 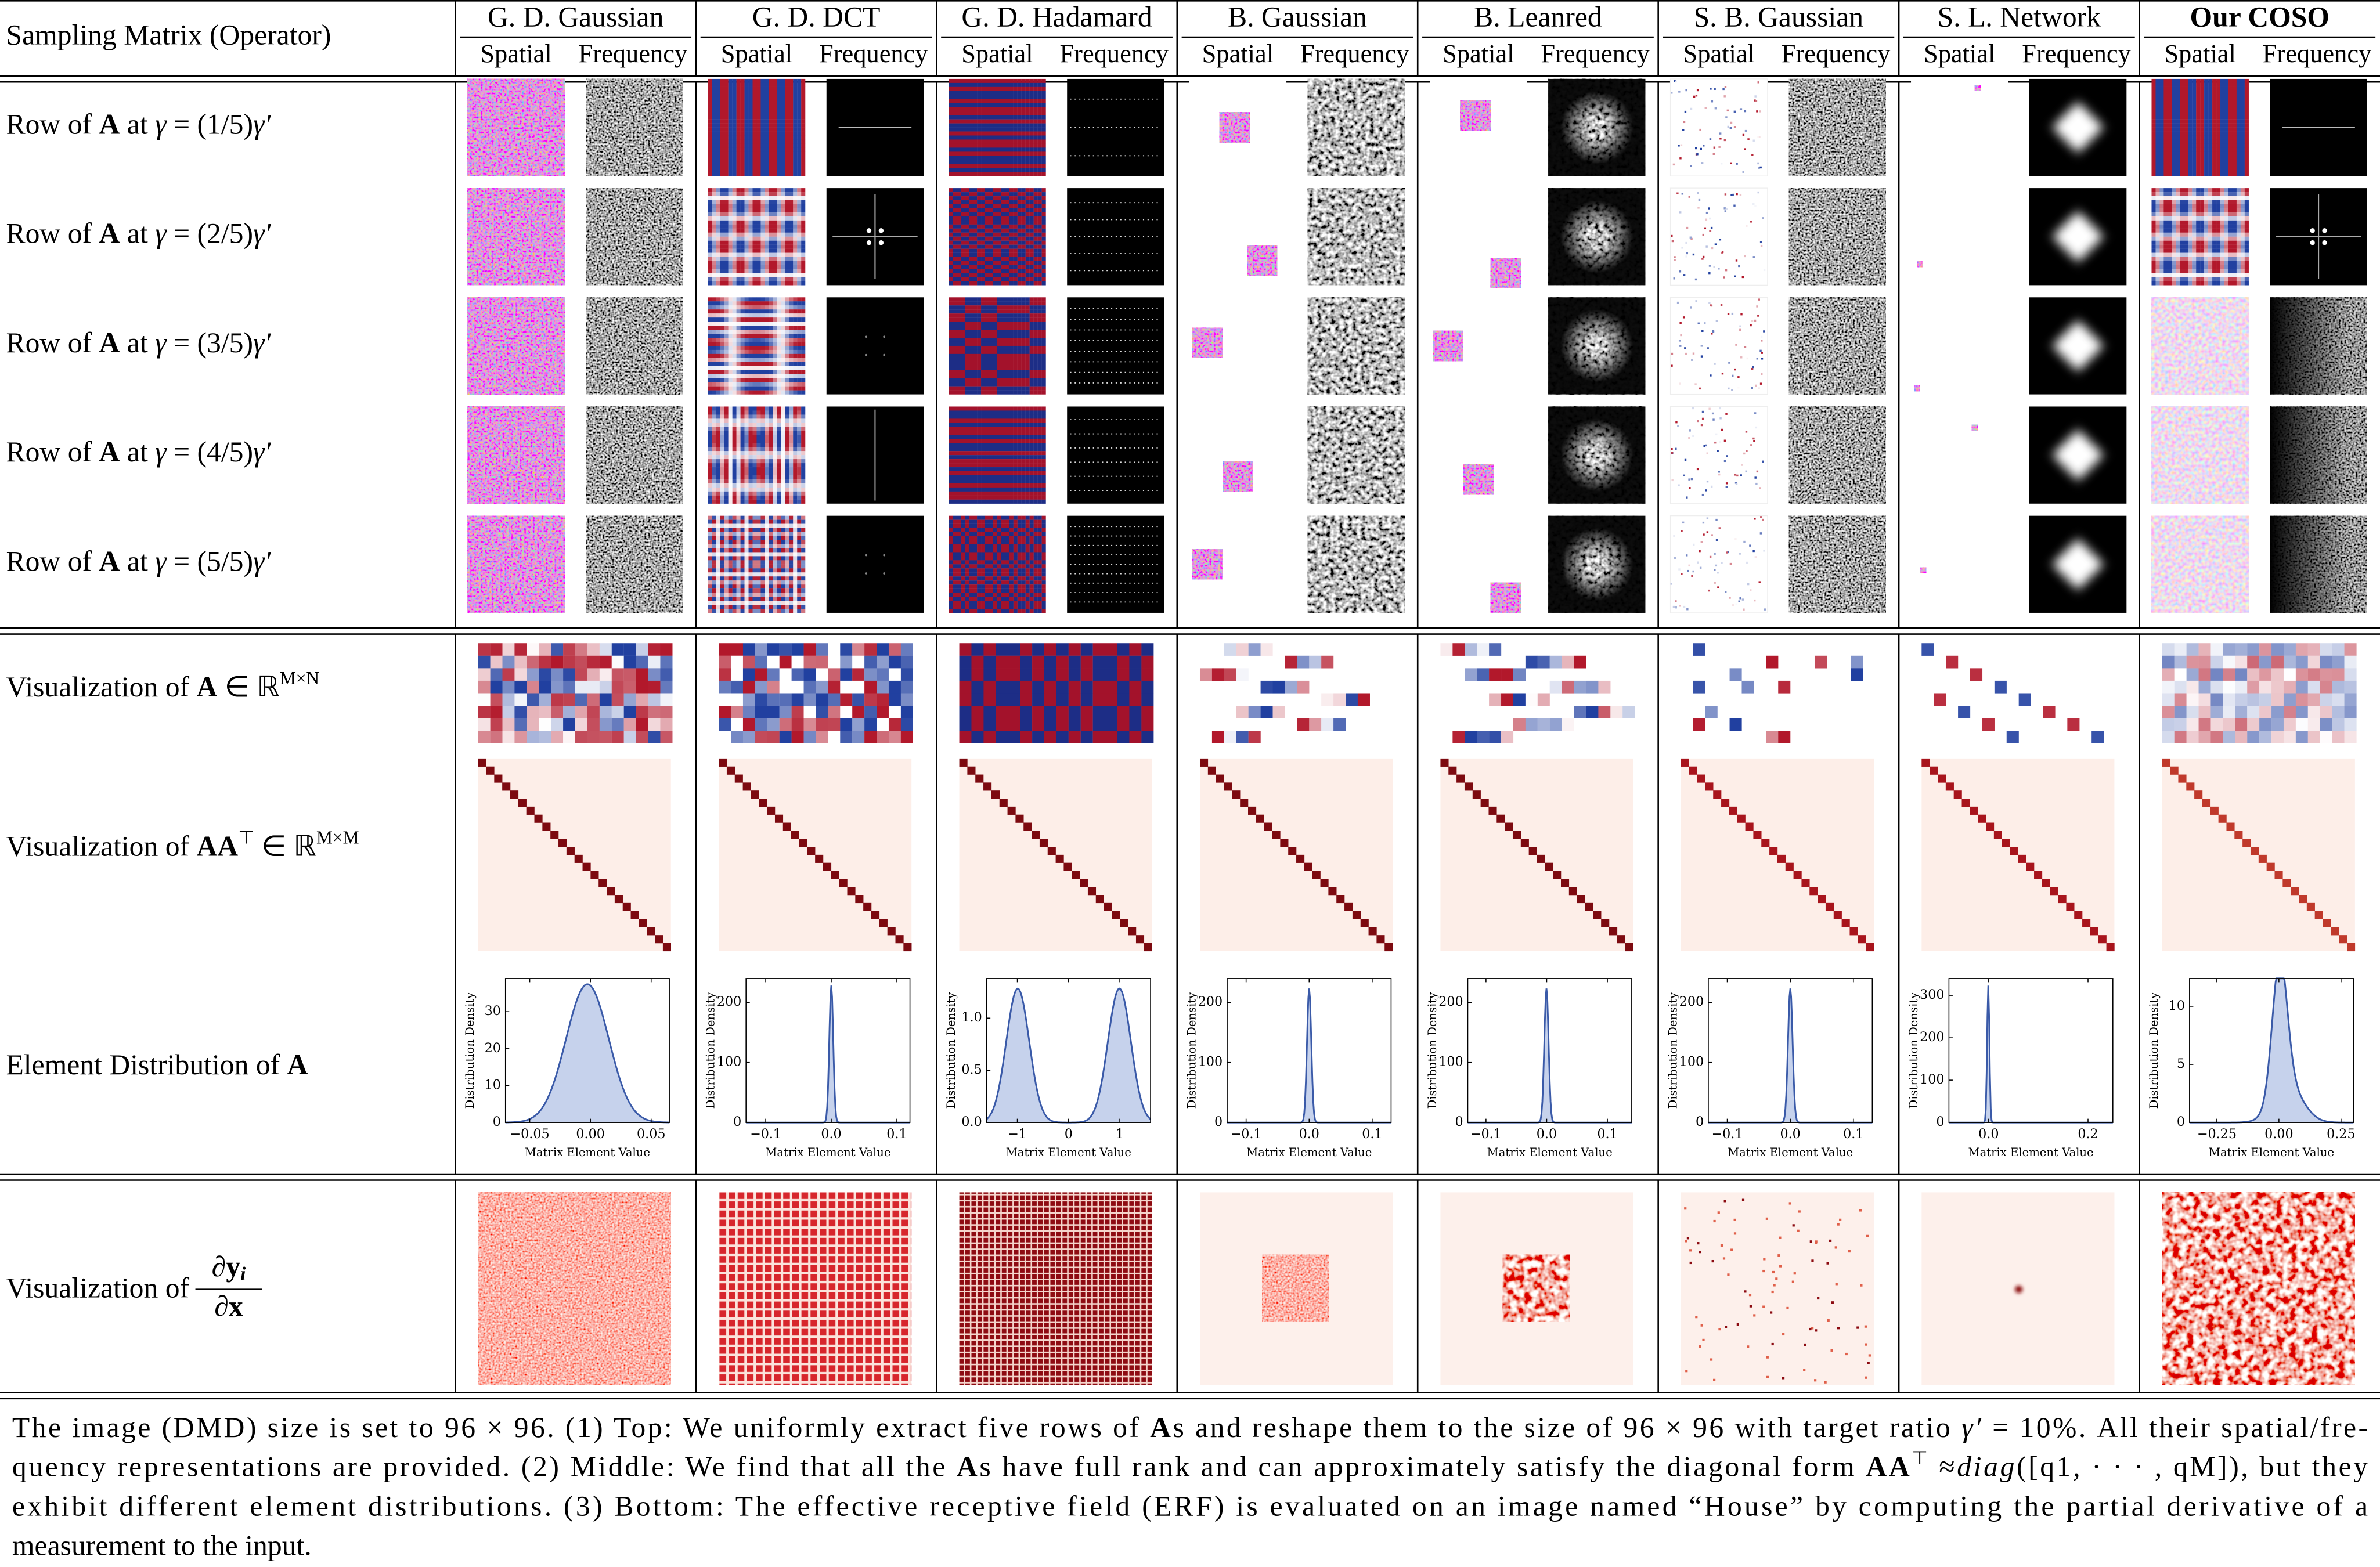 I want to click on fraction-numerator: ∂yi, so click(x=229, y=1268).